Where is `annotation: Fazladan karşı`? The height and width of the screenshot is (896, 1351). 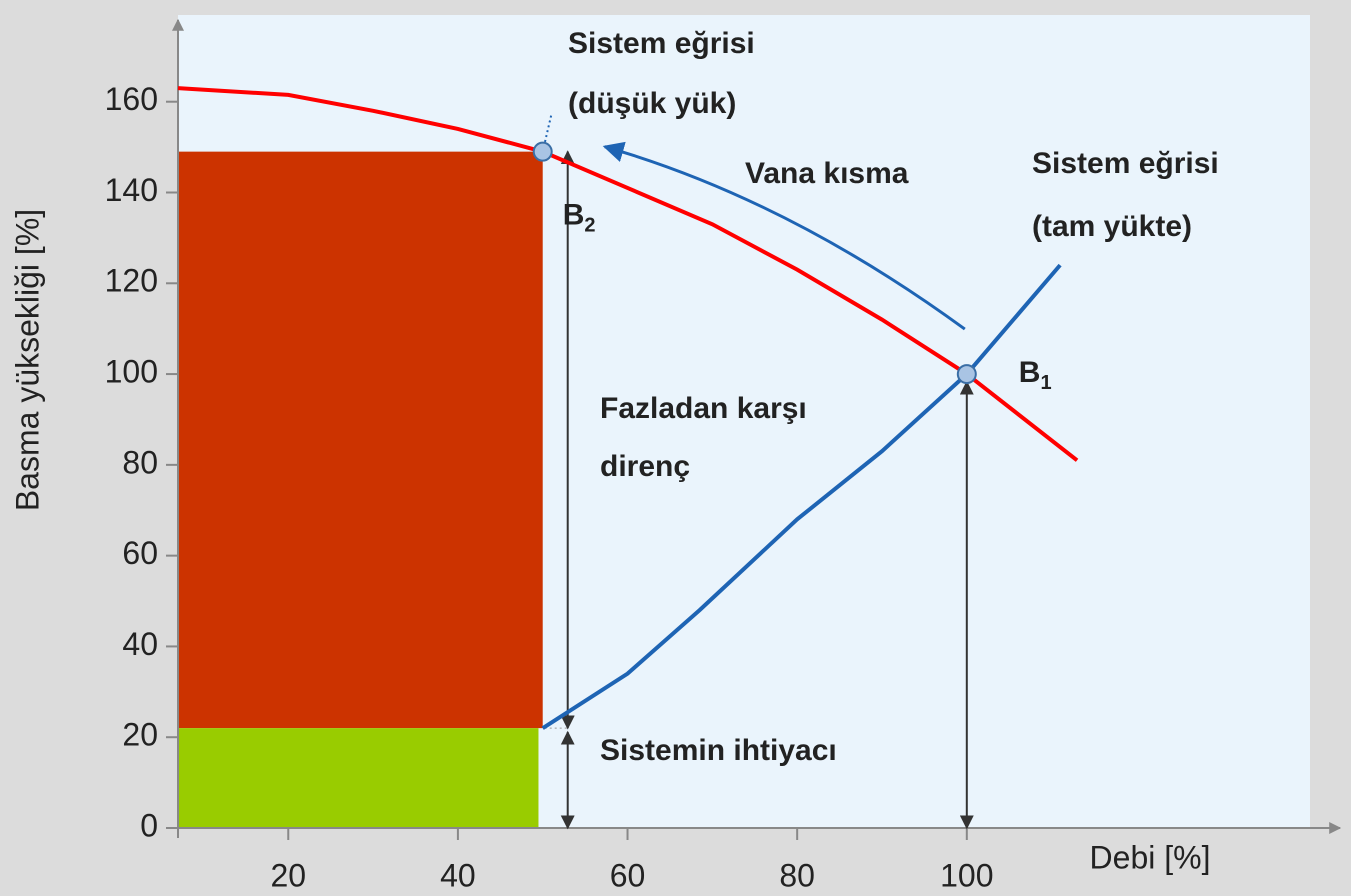 annotation: Fazladan karşı is located at coordinates (703, 408).